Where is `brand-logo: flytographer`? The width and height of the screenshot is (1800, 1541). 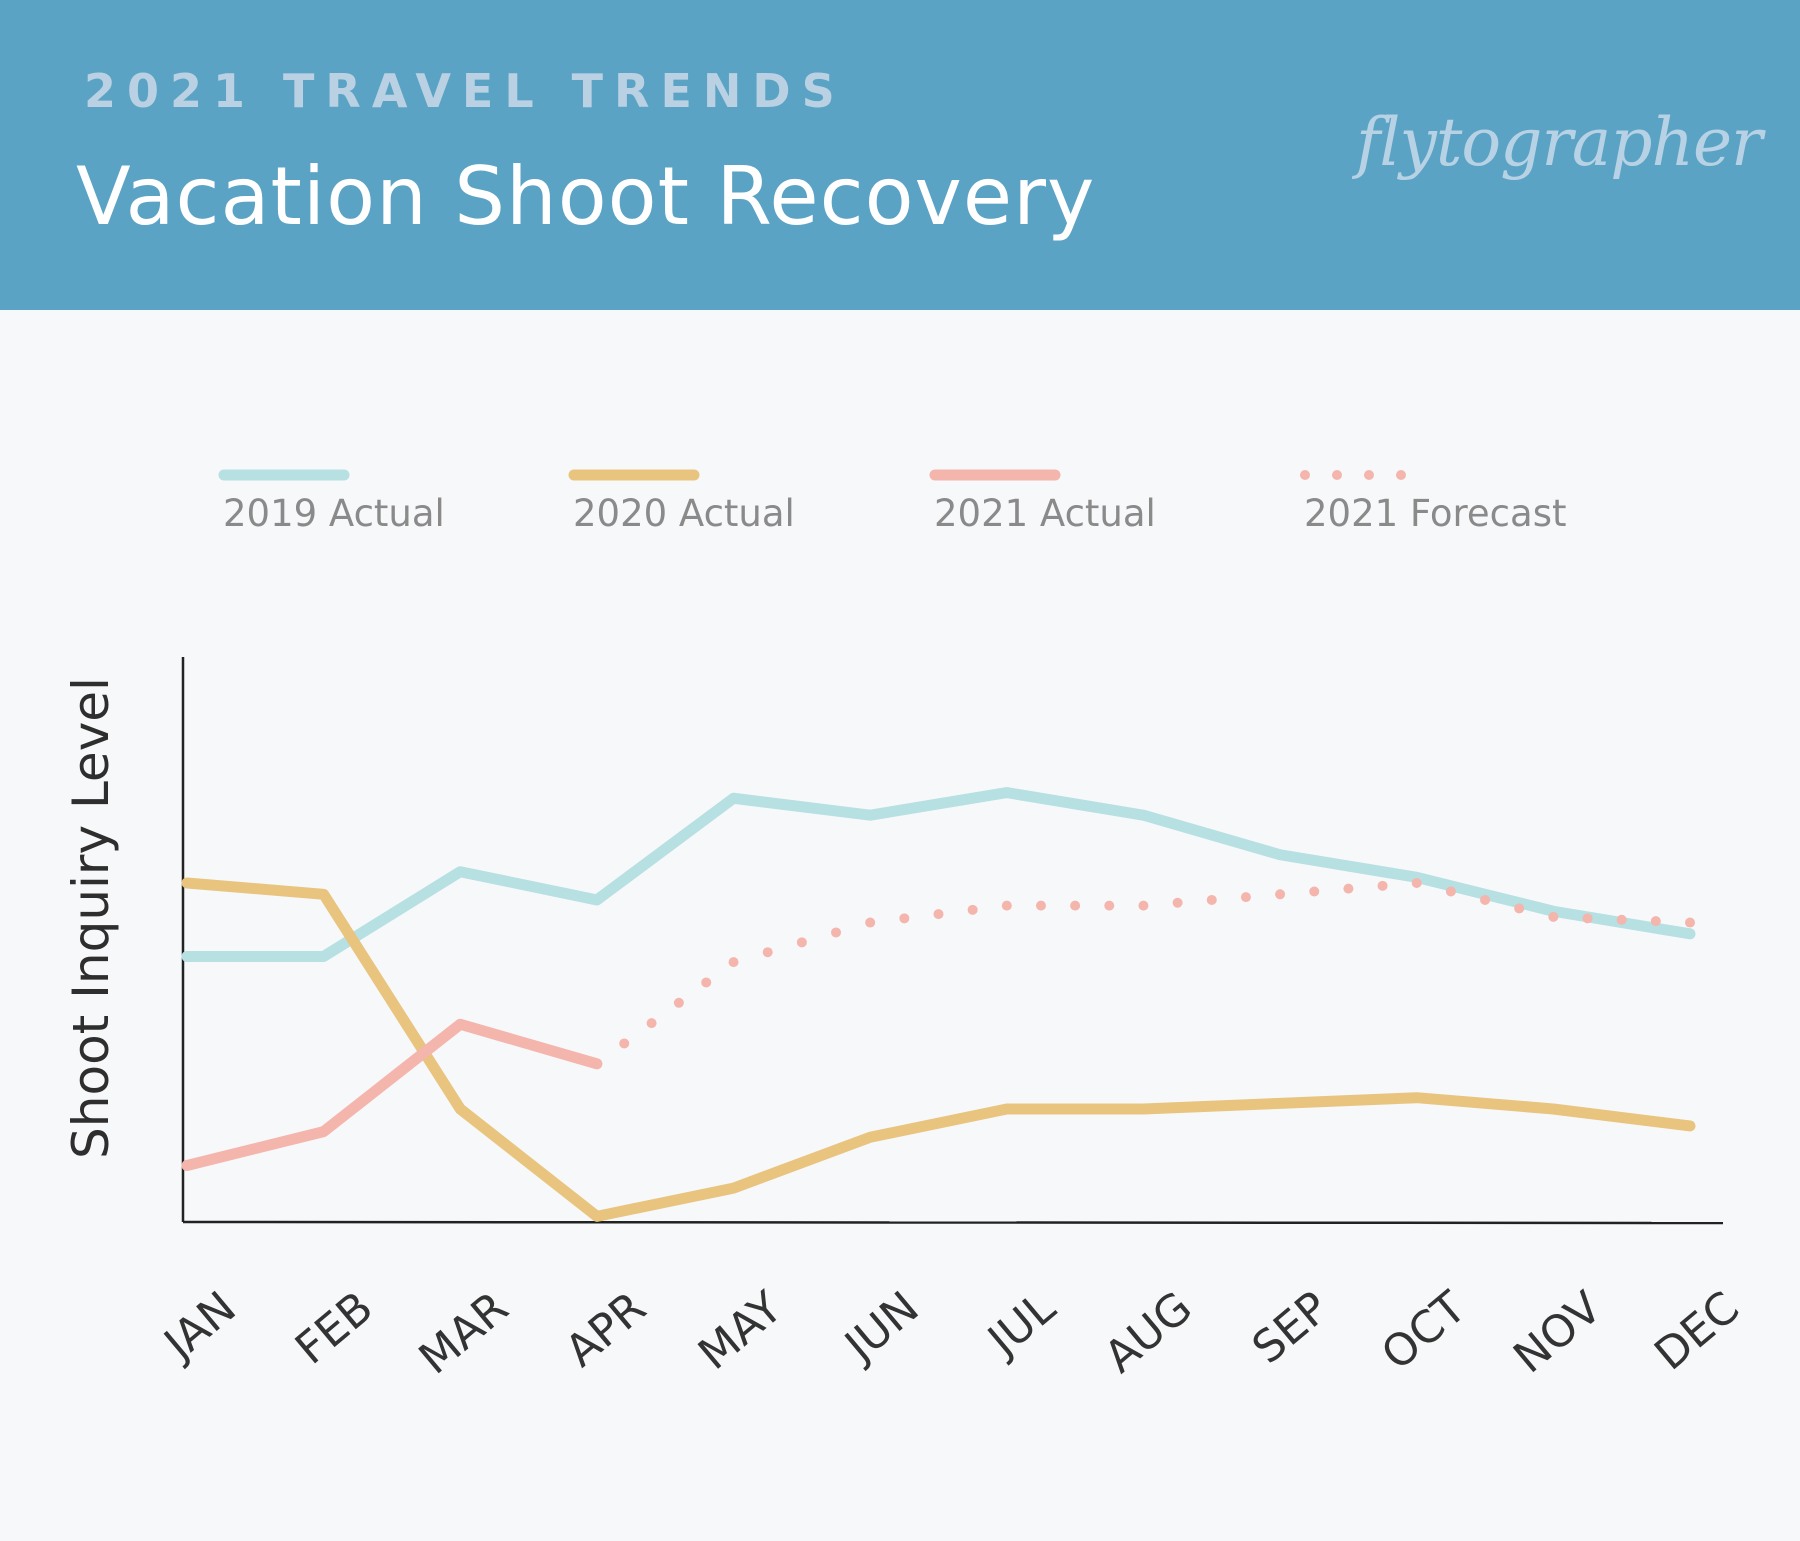 brand-logo: flytographer is located at coordinates (1559, 142).